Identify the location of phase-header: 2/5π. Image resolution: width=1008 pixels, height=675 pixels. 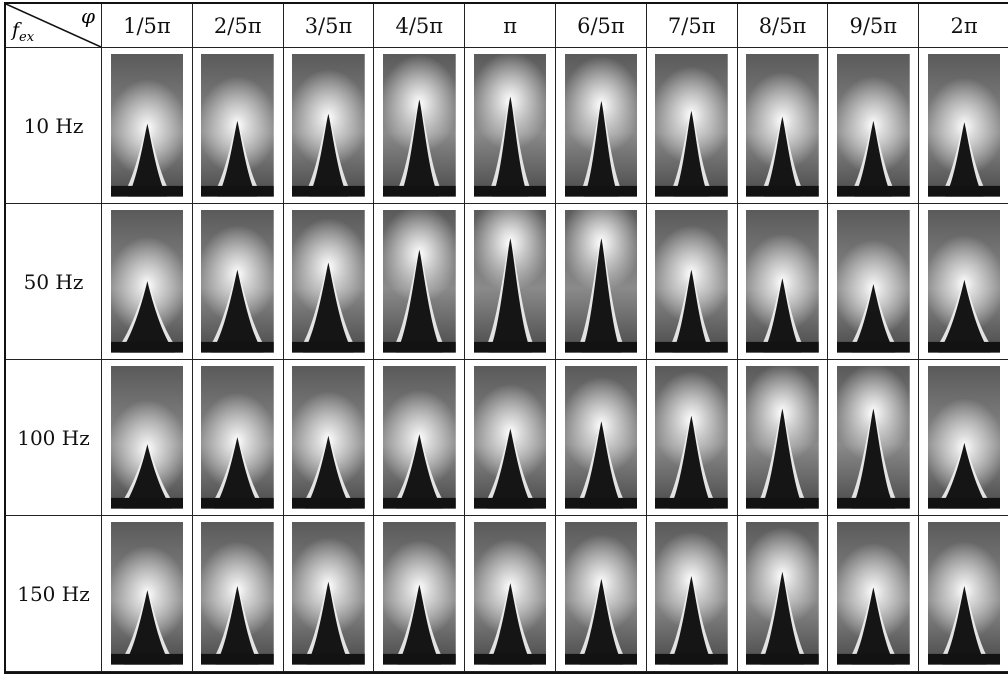
(238, 26).